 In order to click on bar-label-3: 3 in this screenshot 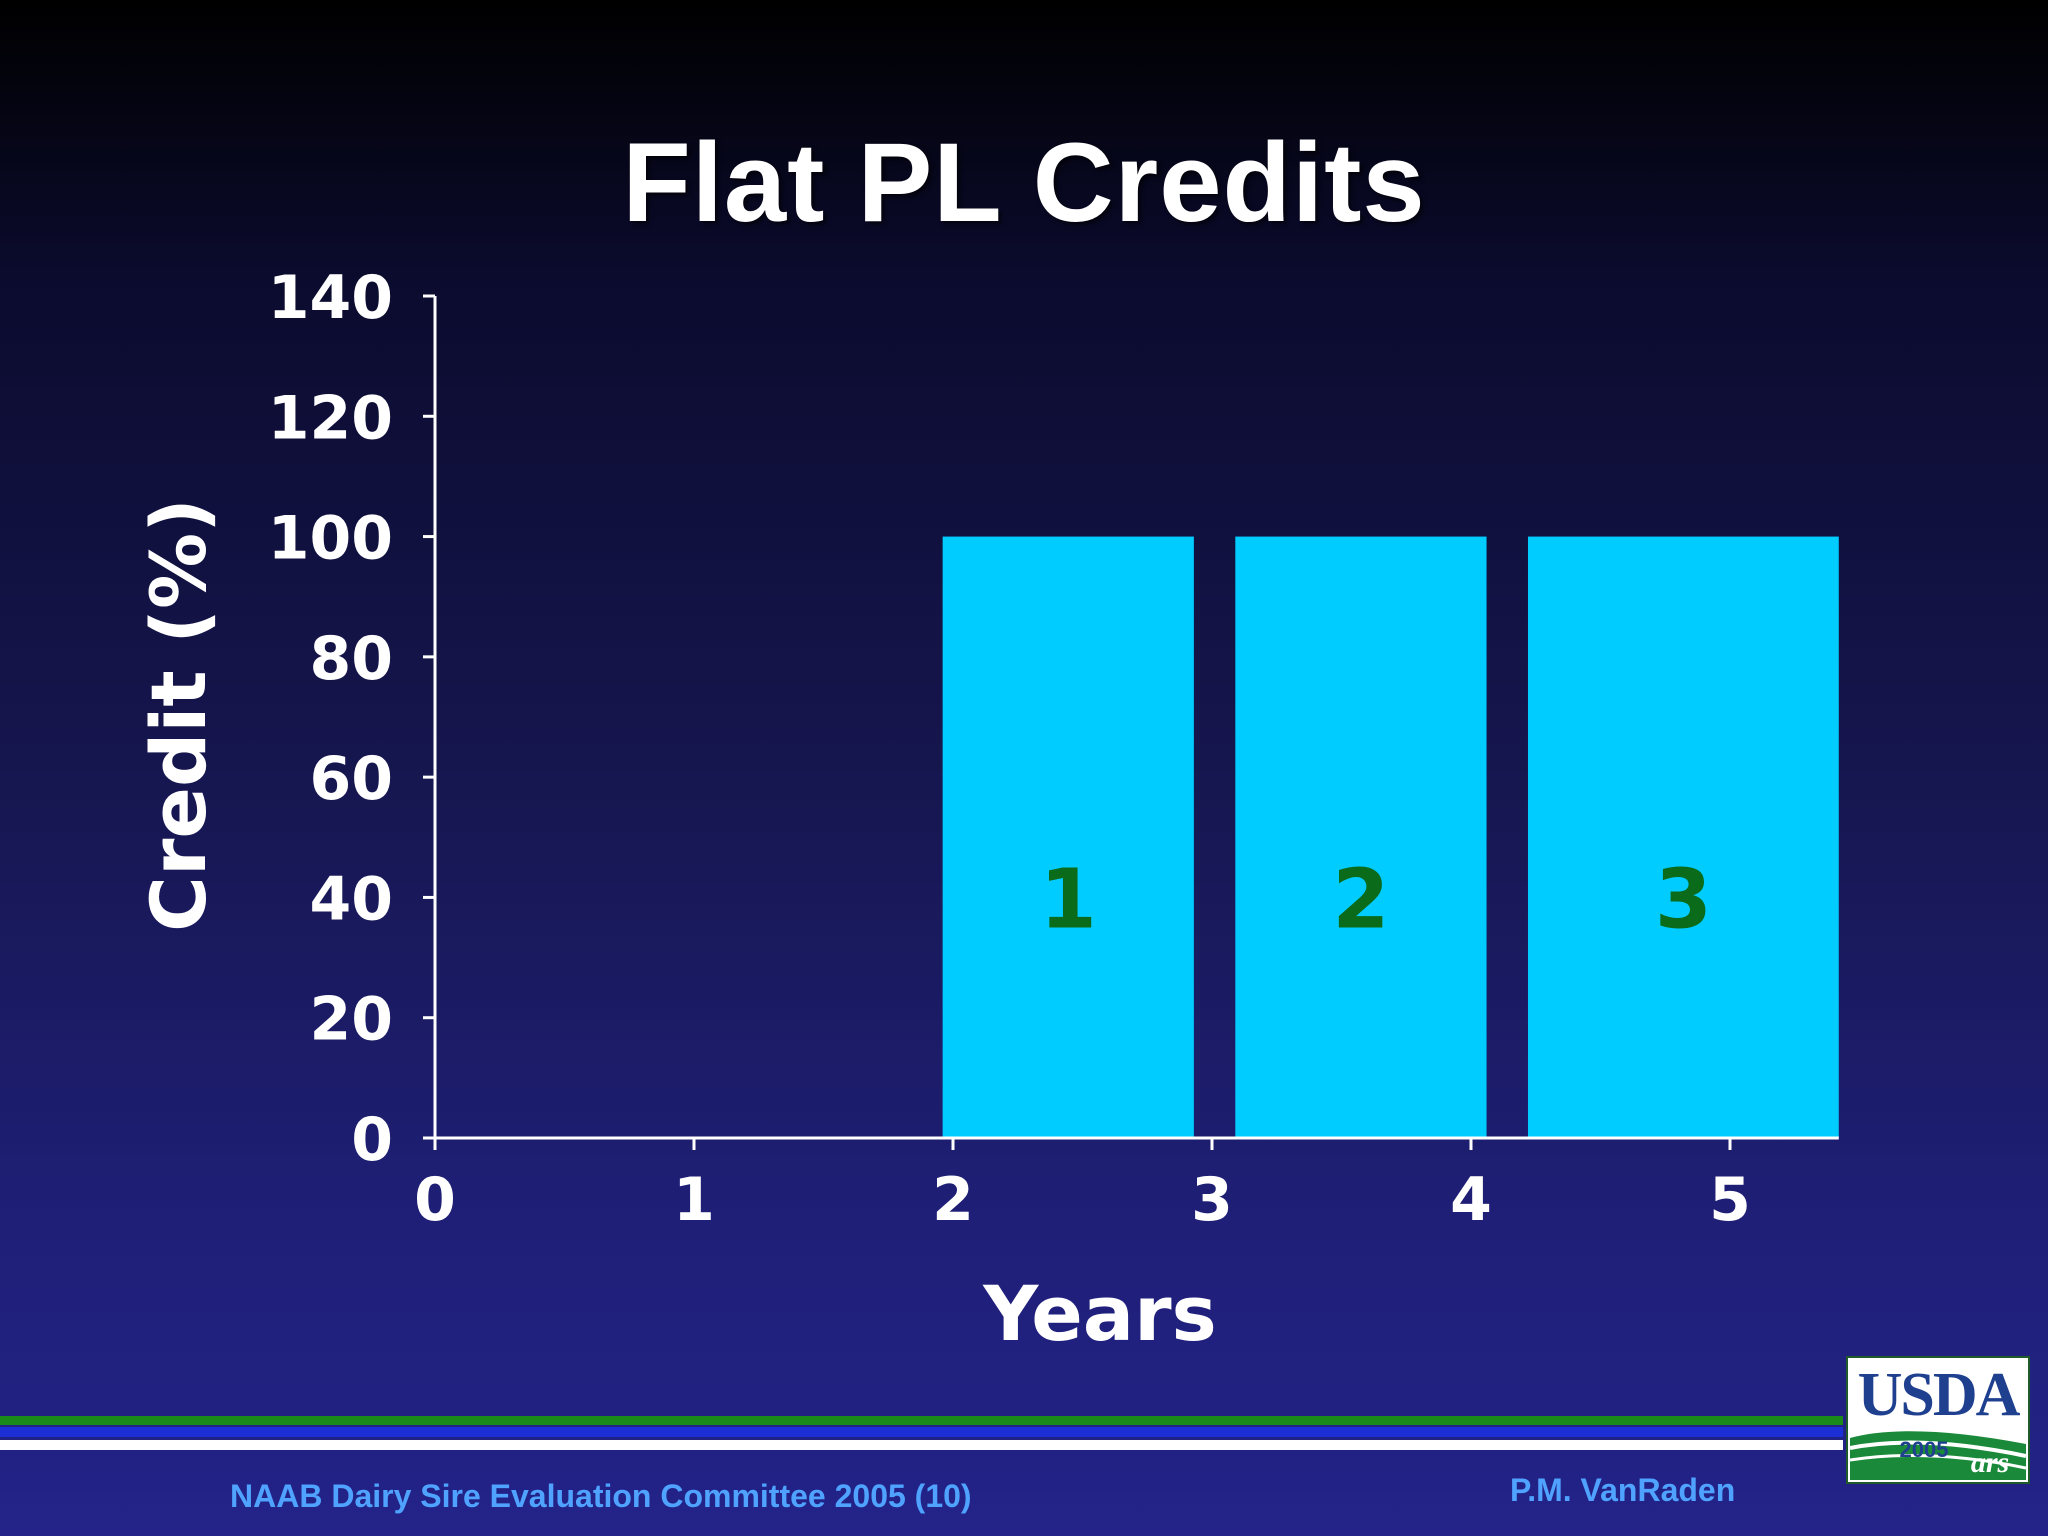, I will do `click(1683, 899)`.